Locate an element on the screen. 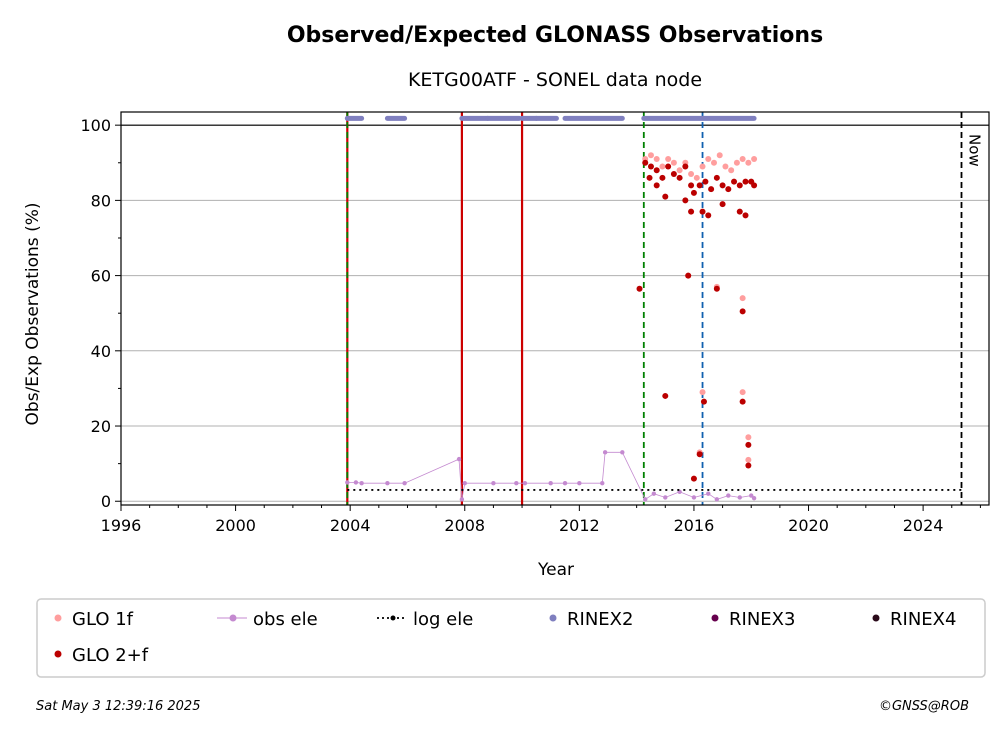 Image resolution: width=1008 pixels, height=734 pixels. legend-label: log ele is located at coordinates (443, 619).